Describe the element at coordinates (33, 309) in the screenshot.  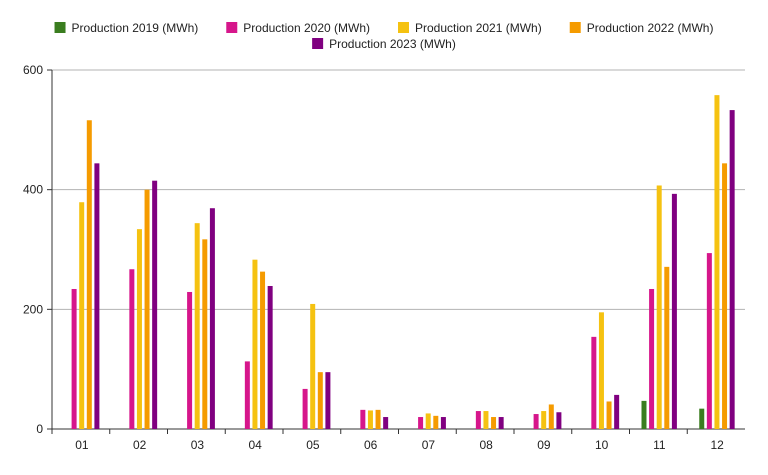
I see `y-tick-label: 200` at that location.